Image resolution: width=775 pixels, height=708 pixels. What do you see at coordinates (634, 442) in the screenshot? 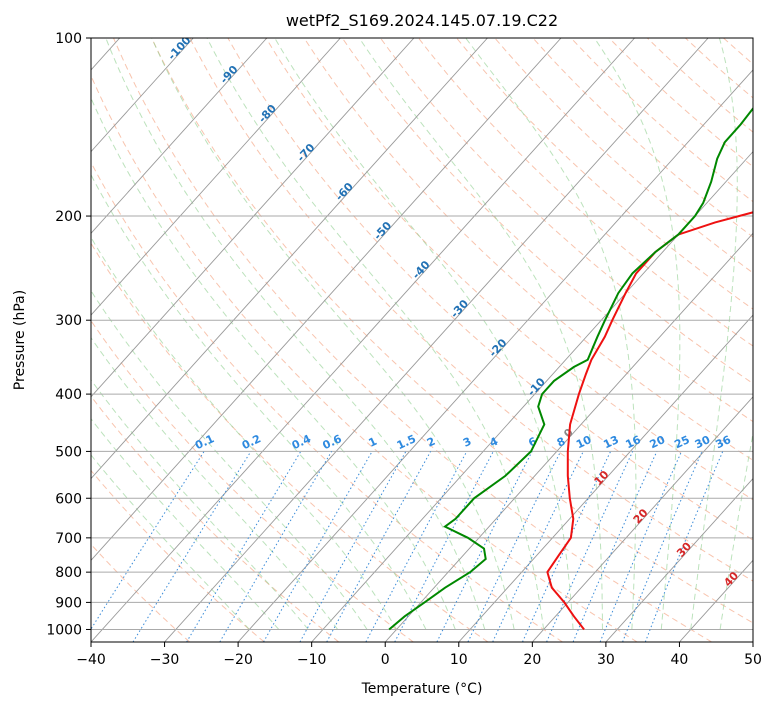
I see `mixing-ratio-label: 16` at bounding box center [634, 442].